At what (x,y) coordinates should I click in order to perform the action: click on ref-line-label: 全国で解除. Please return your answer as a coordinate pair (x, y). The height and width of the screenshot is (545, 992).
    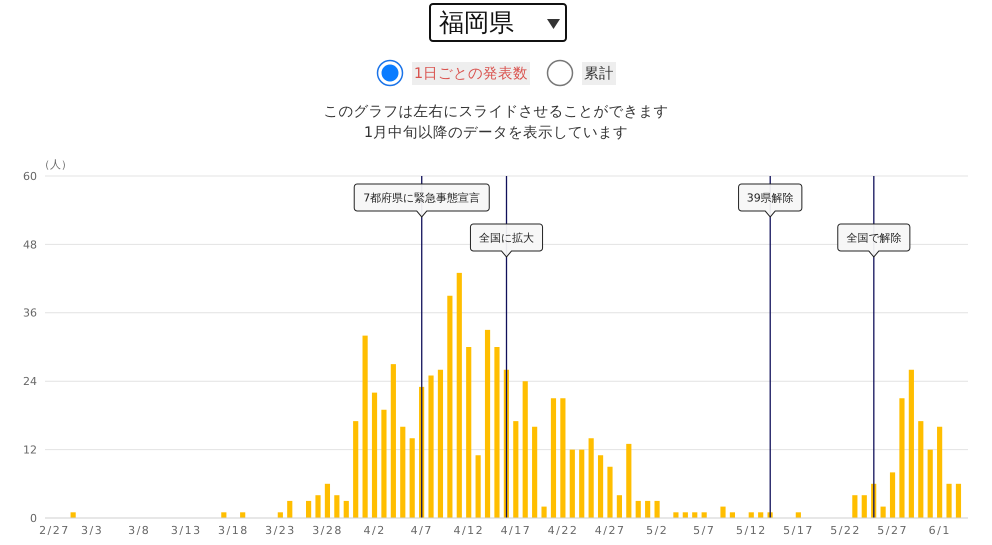
    Looking at the image, I should click on (874, 237).